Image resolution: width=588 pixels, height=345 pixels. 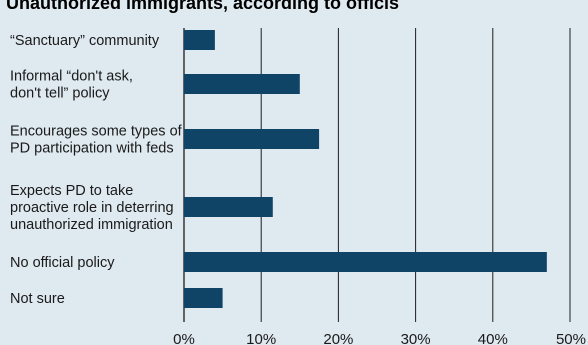 I want to click on category-label-line: Not sure, so click(x=37, y=299).